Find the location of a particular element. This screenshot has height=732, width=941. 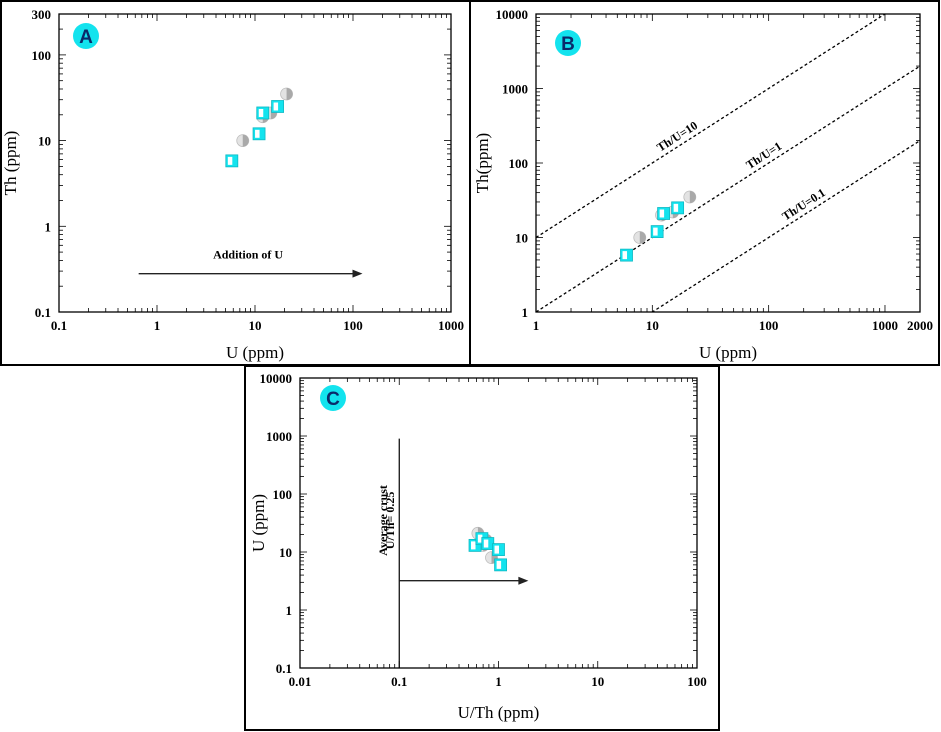

ratio-line-label: Th/U=1 is located at coordinates (763, 155).